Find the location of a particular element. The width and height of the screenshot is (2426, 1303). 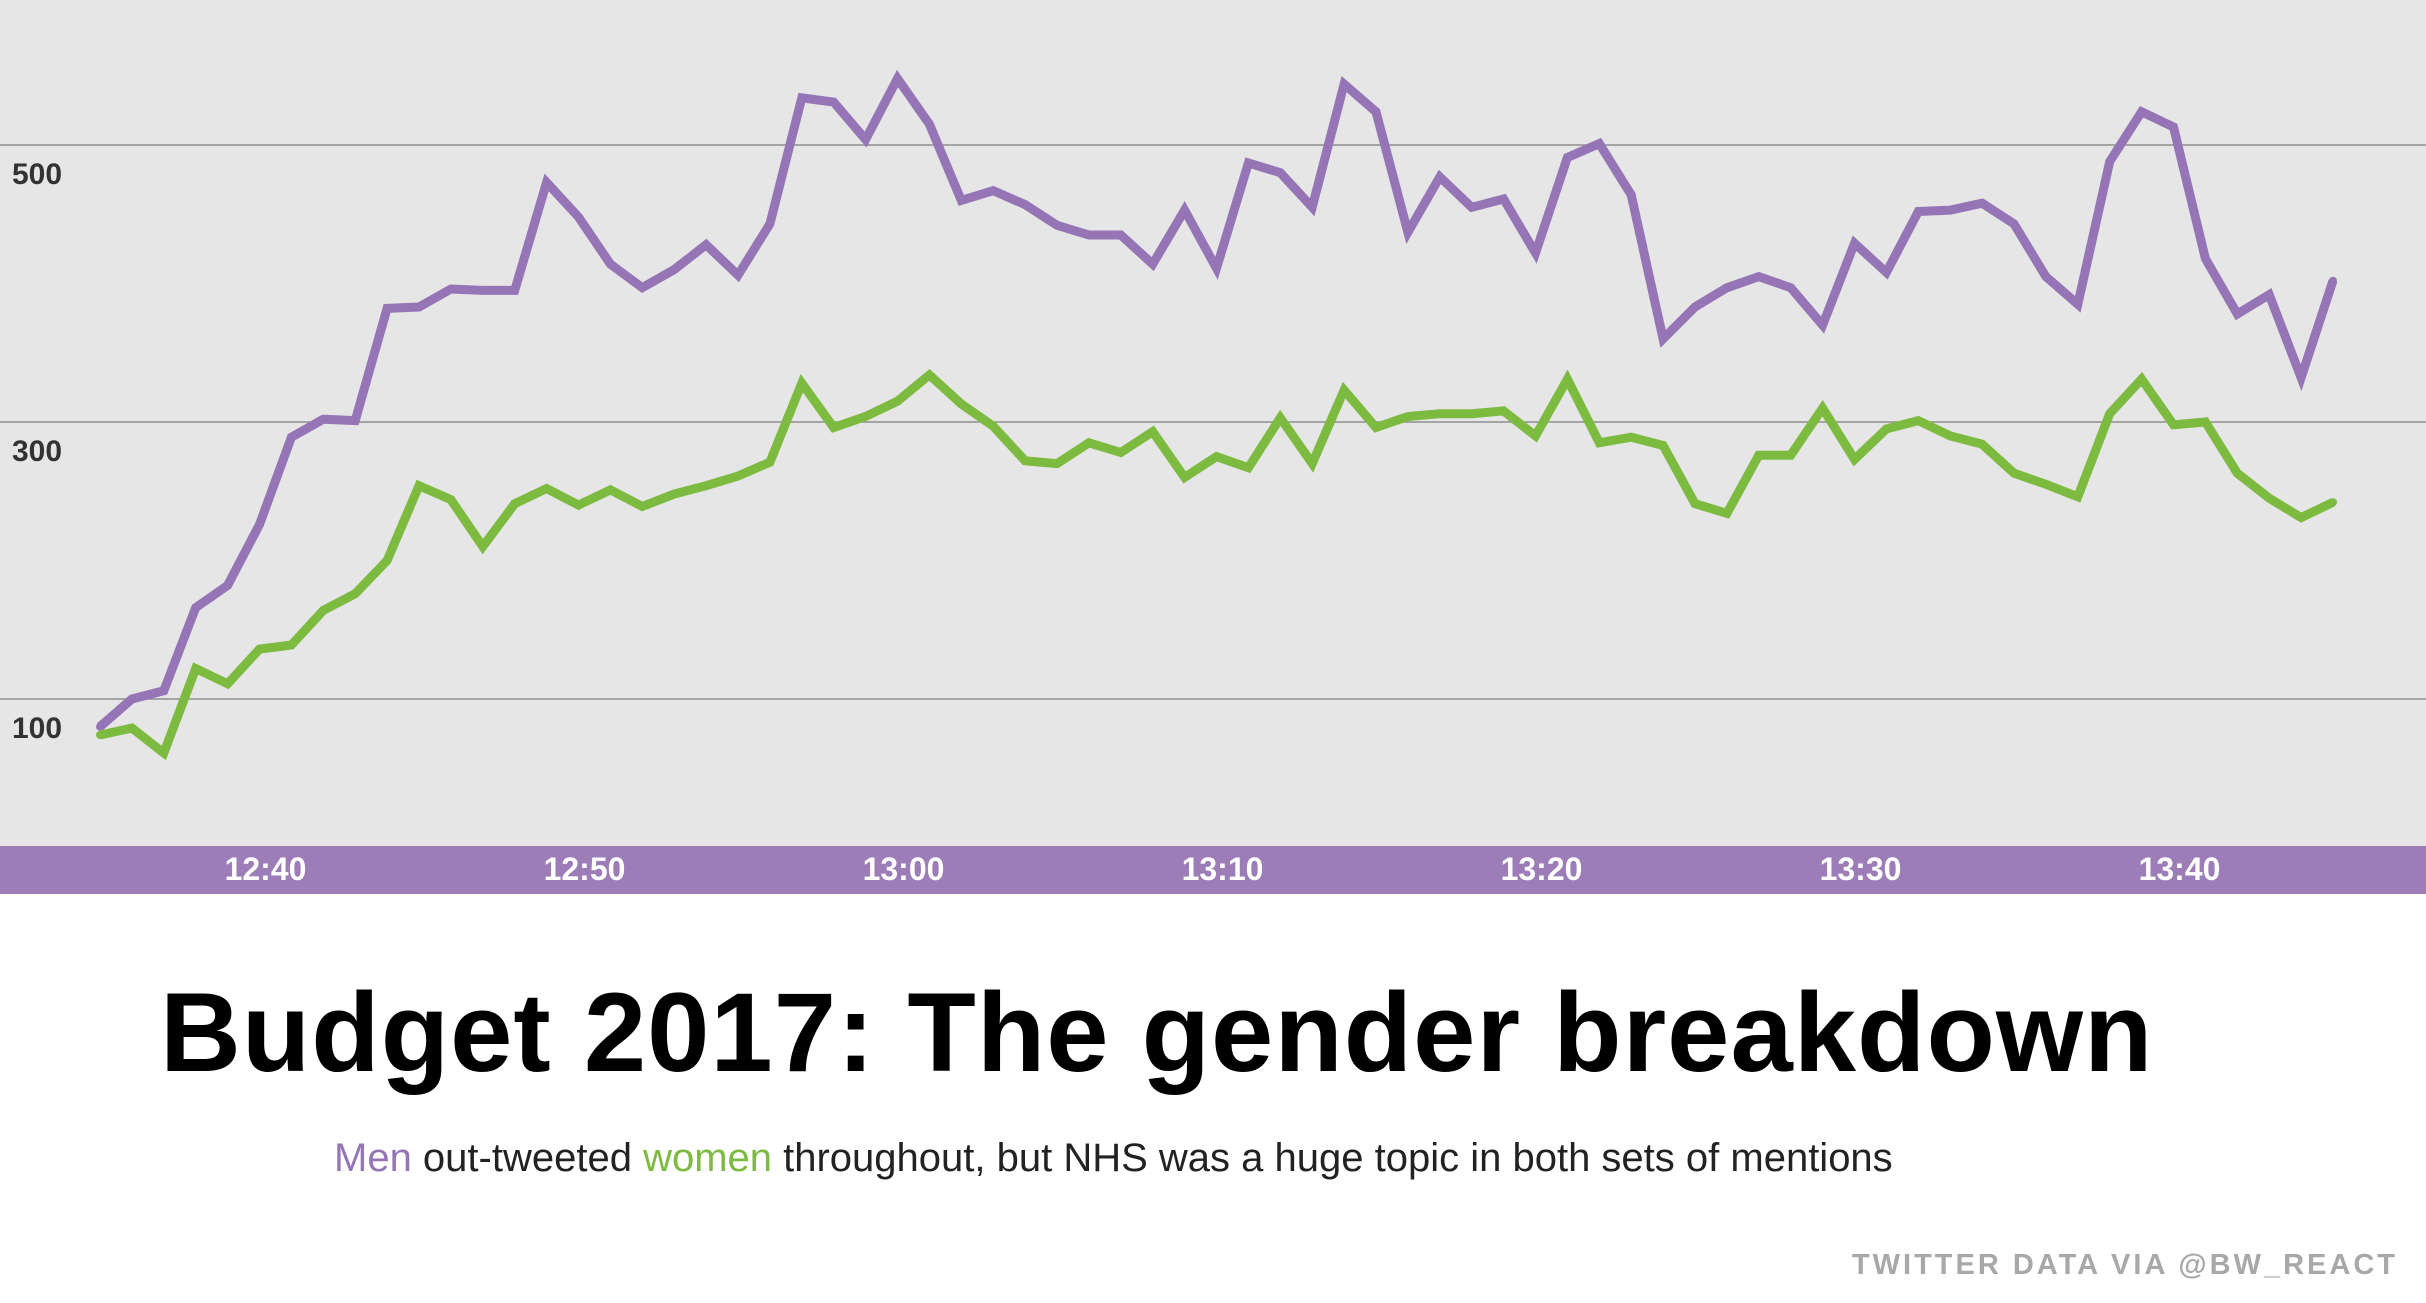

subtitle-women-word: women is located at coordinates (708, 1158).